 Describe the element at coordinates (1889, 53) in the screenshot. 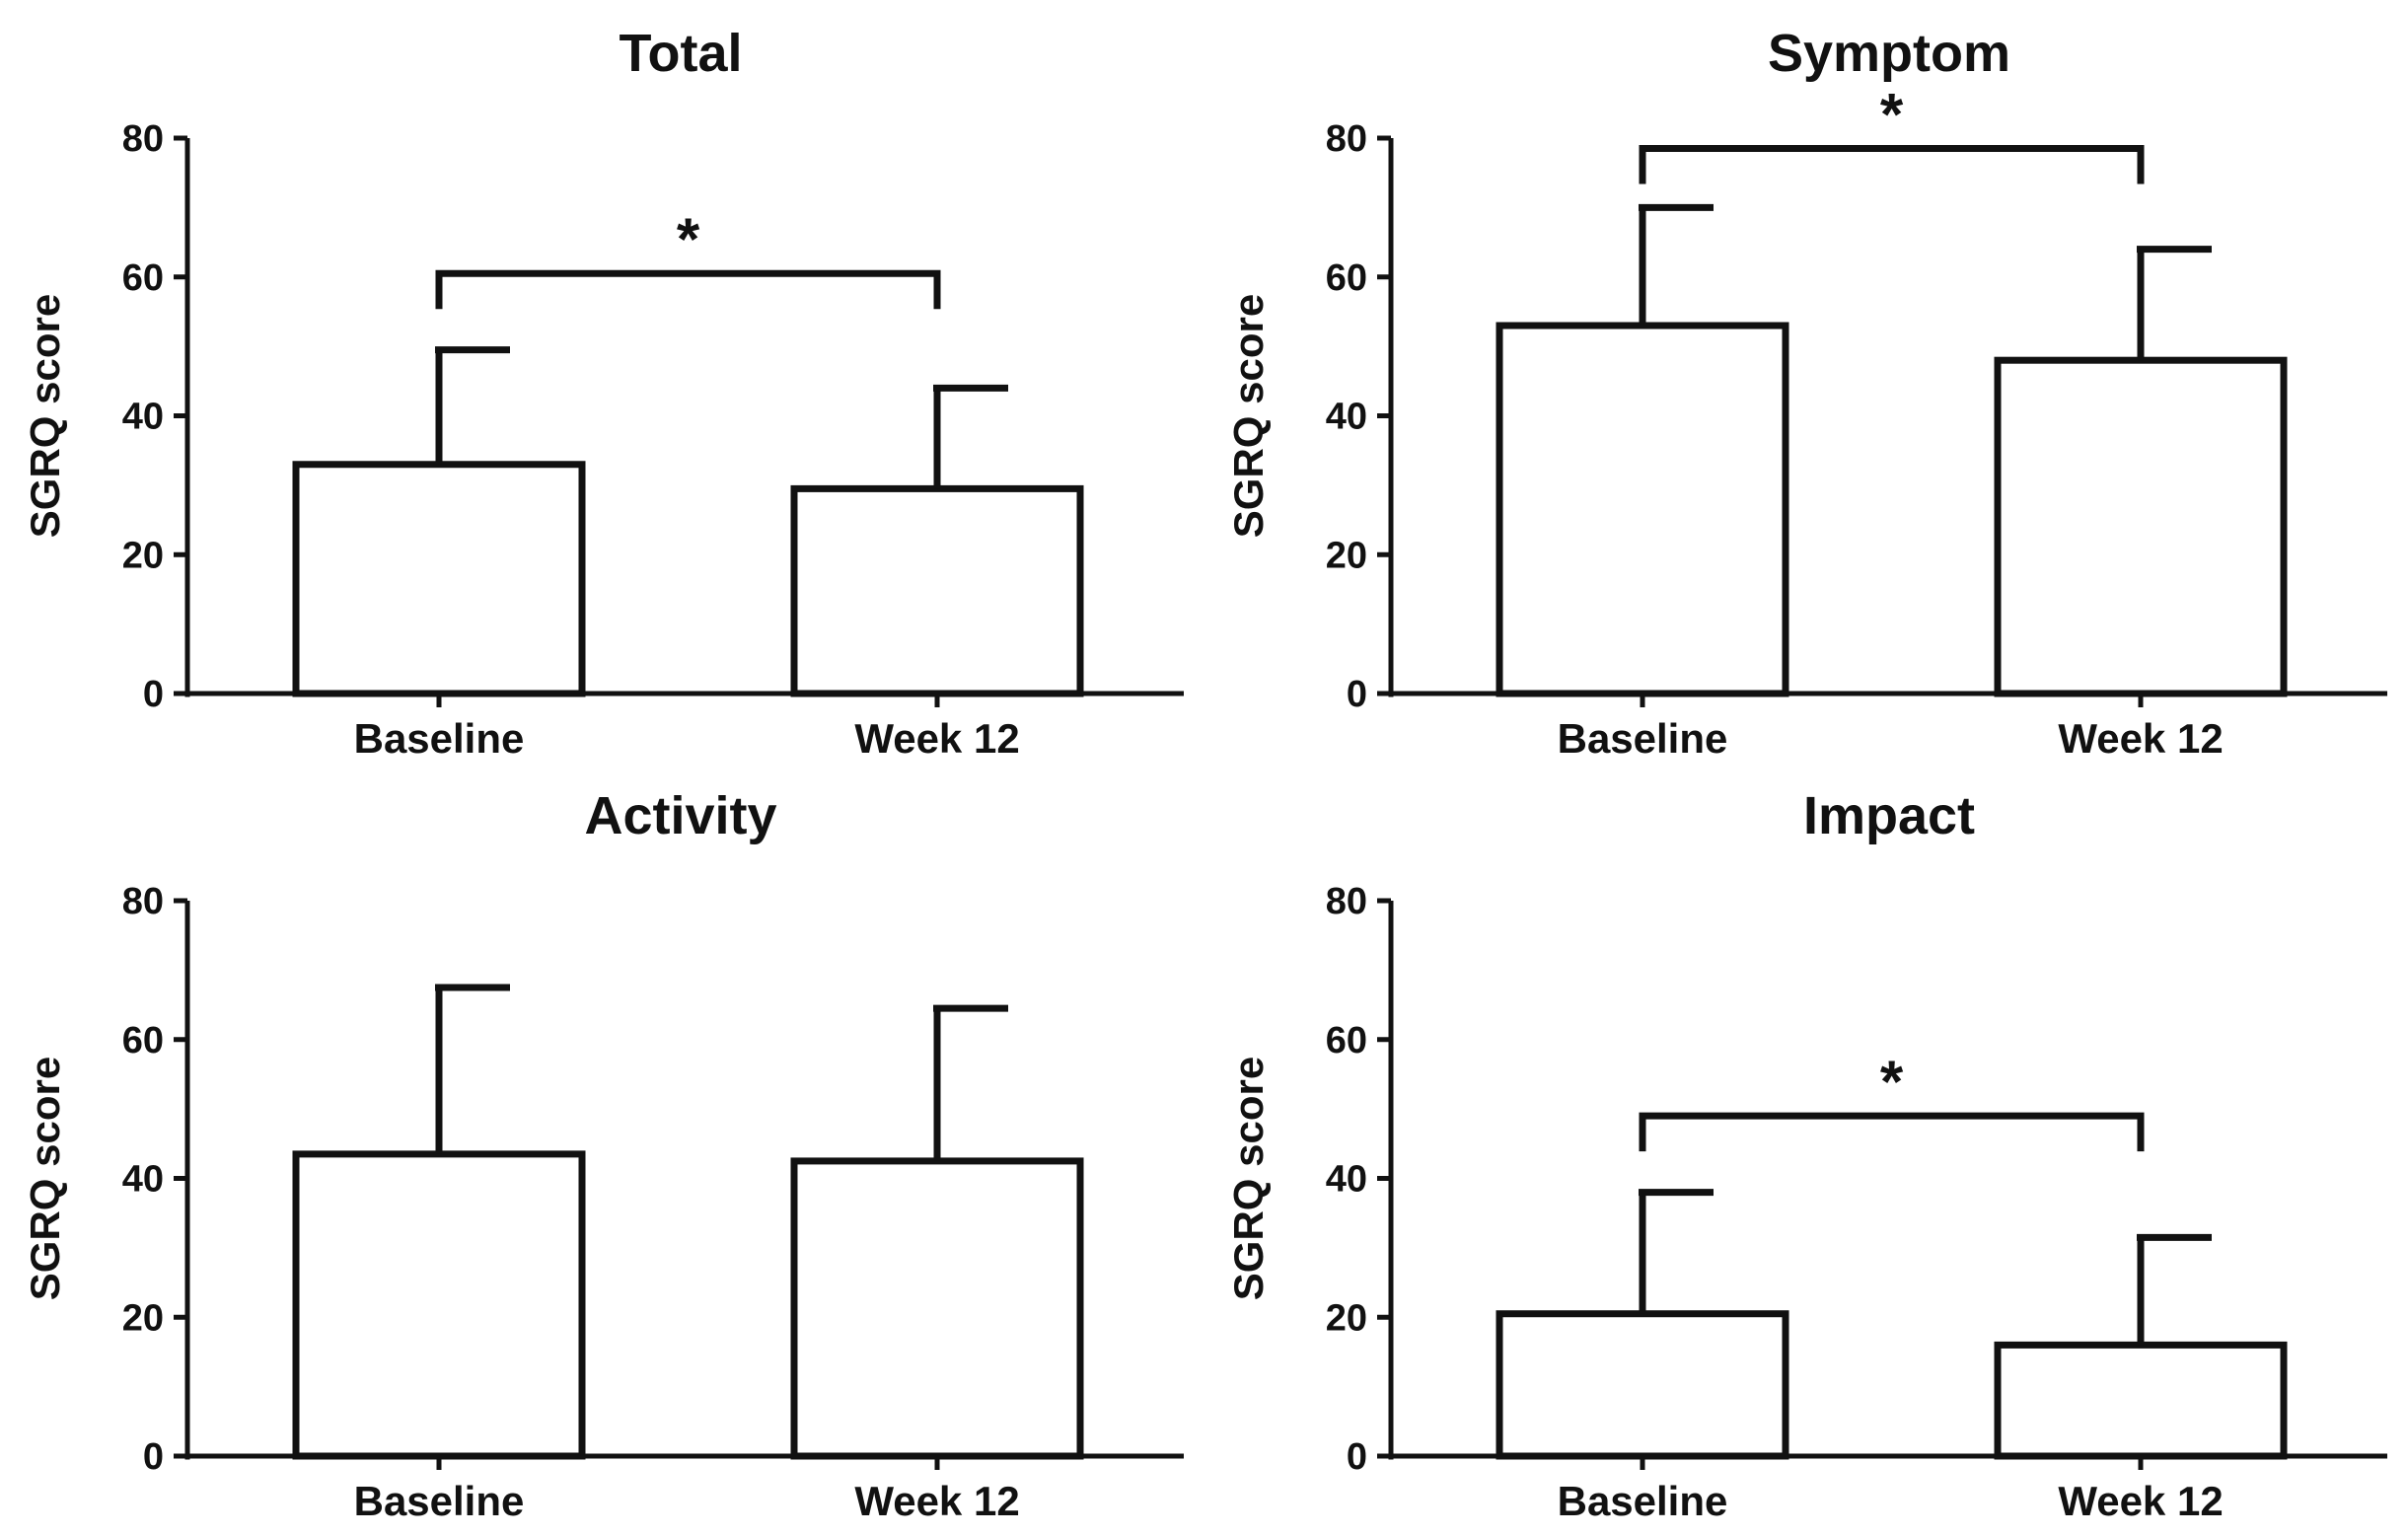

I see `chart-title: Symptom` at that location.